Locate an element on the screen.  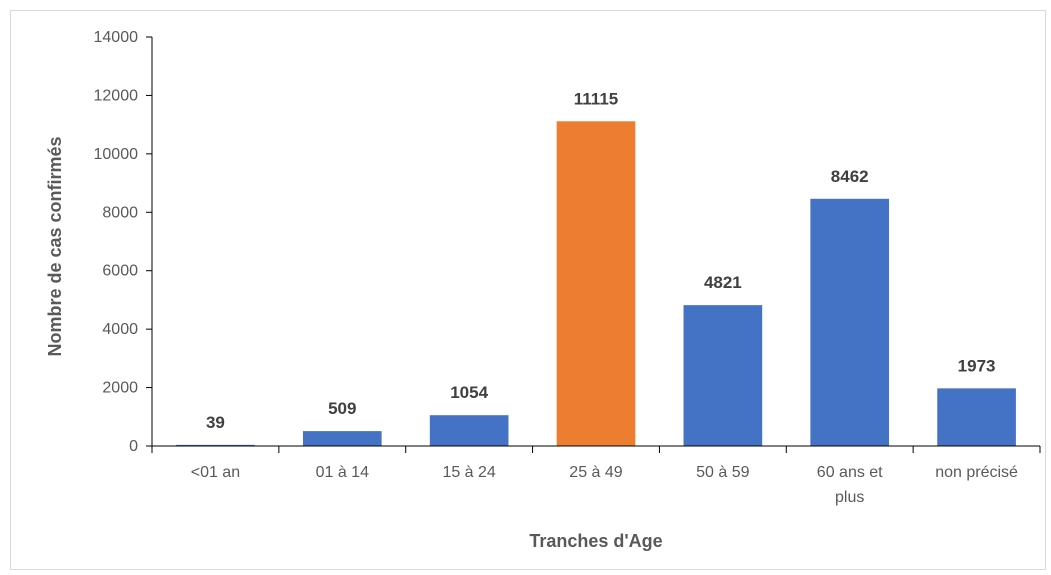
x-tick-label: 01 à 14 is located at coordinates (342, 472).